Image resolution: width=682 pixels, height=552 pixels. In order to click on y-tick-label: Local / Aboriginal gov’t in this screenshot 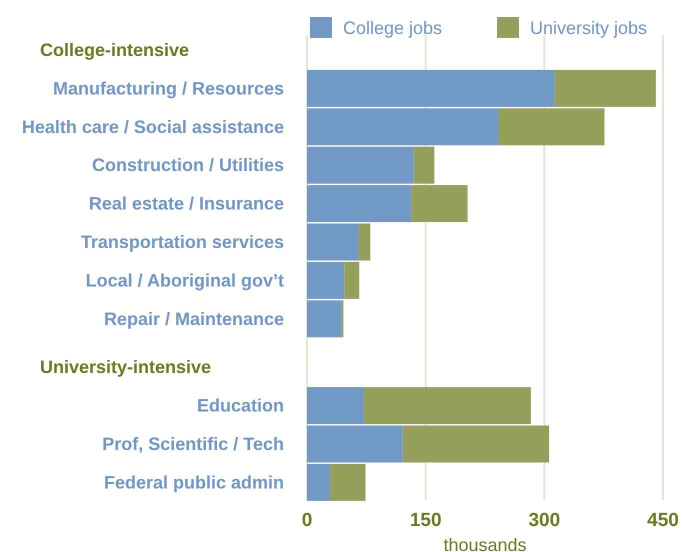, I will do `click(185, 280)`.